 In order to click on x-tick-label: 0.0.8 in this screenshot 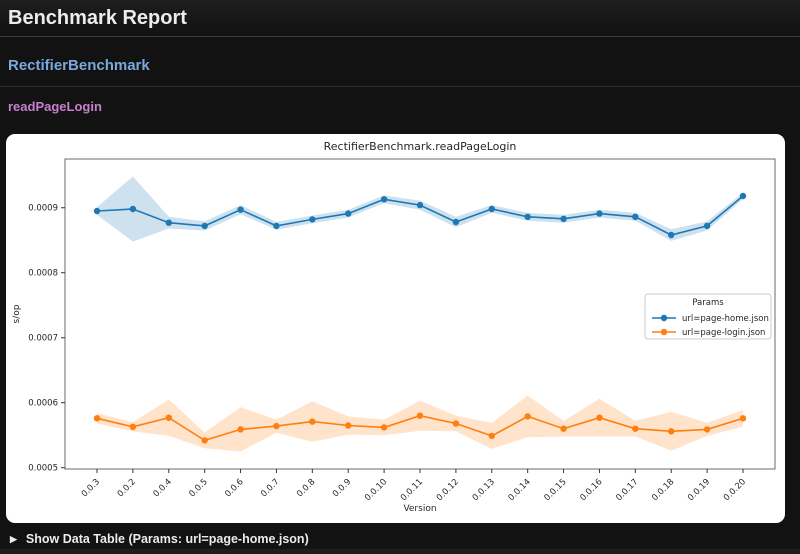, I will do `click(306, 488)`.